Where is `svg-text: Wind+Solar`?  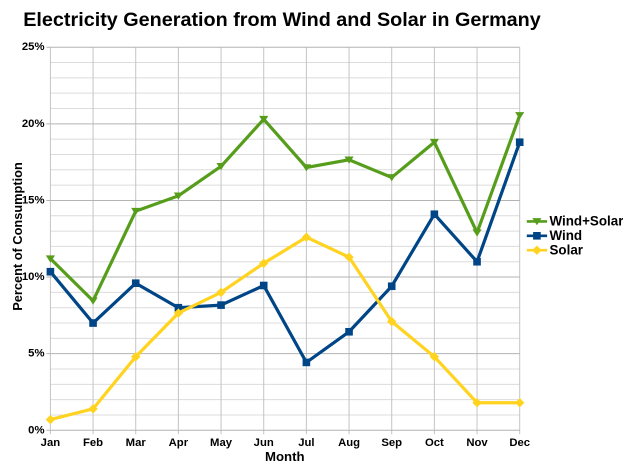
svg-text: Wind+Solar is located at coordinates (586, 221).